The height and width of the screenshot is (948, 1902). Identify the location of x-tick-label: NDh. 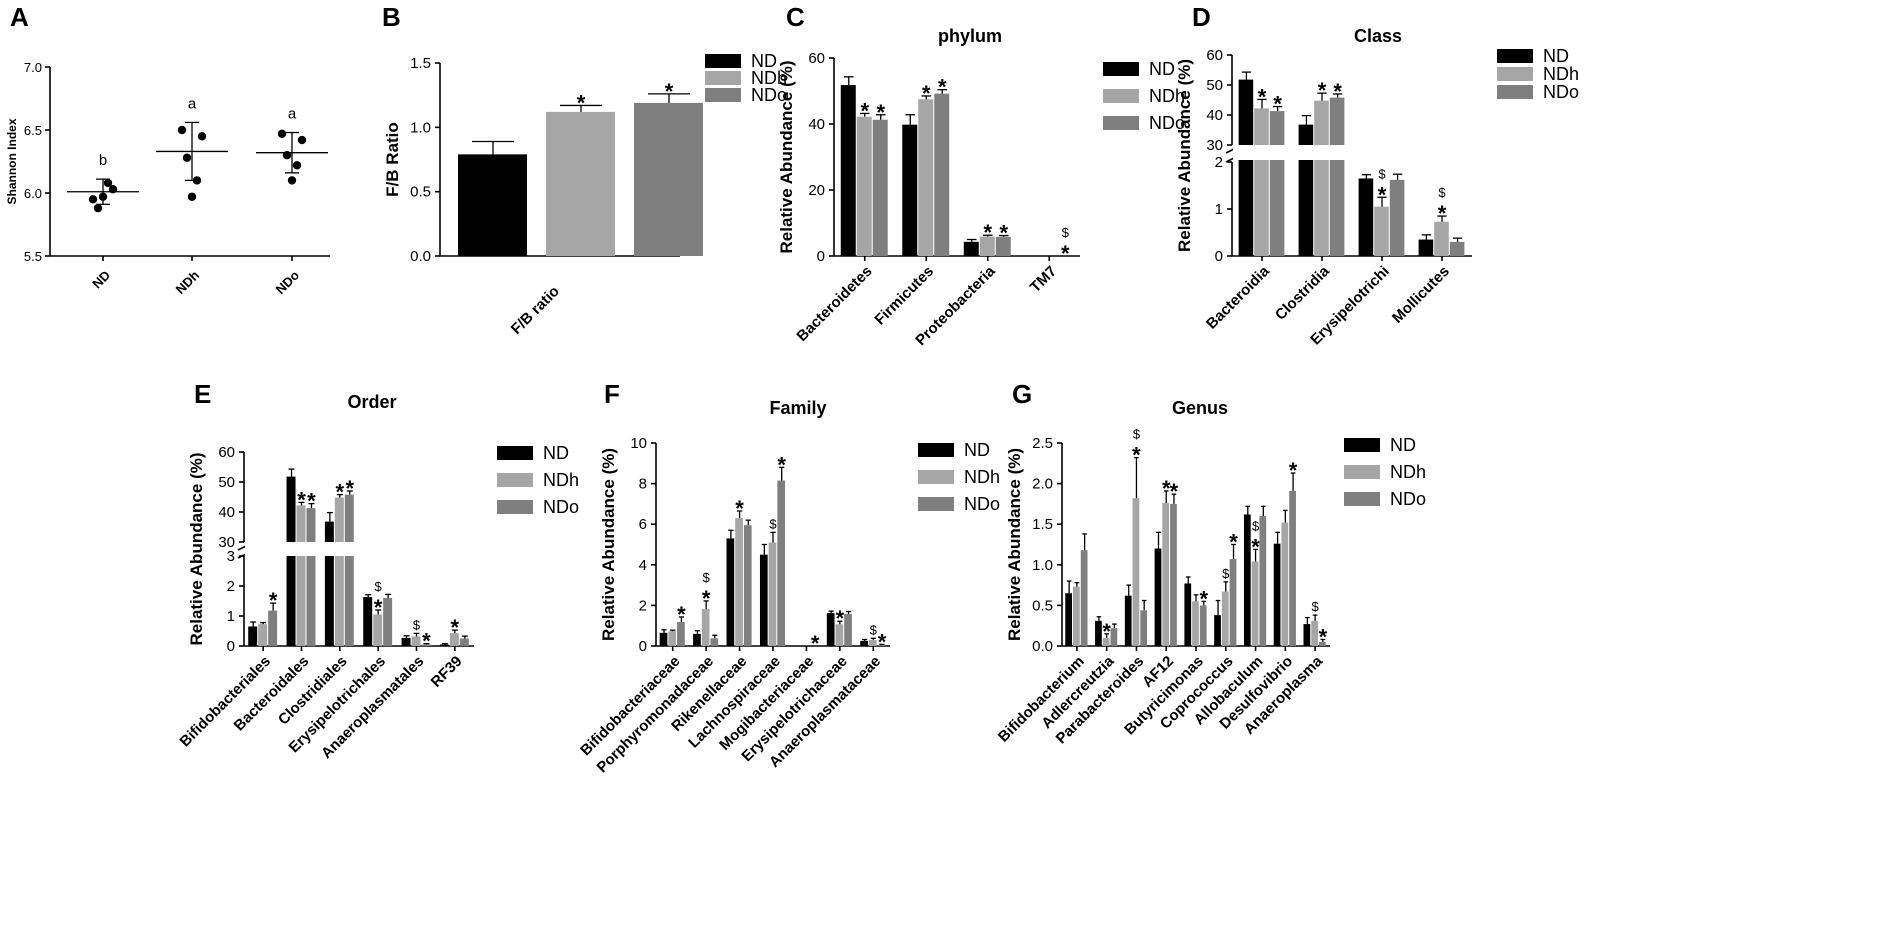
(188, 282).